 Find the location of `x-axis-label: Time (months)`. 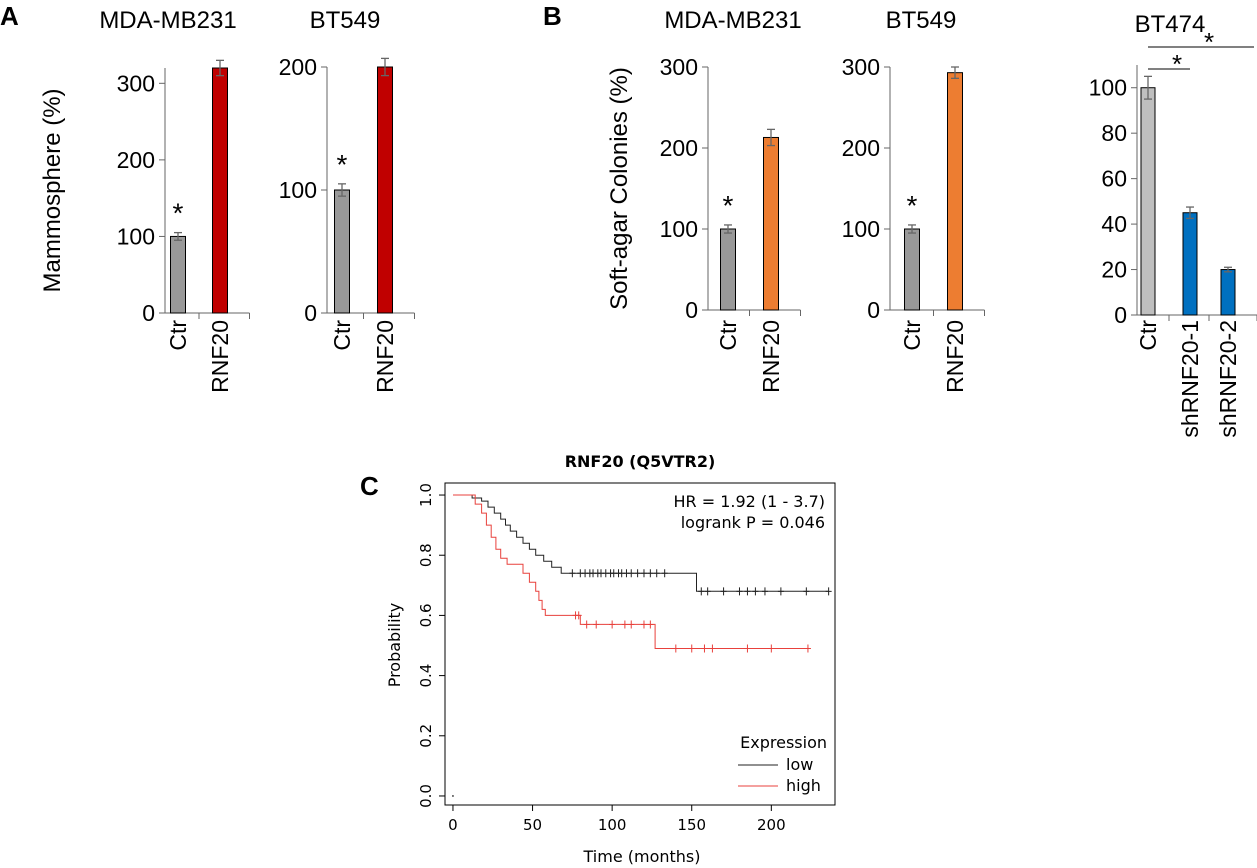

x-axis-label: Time (months) is located at coordinates (642, 856).